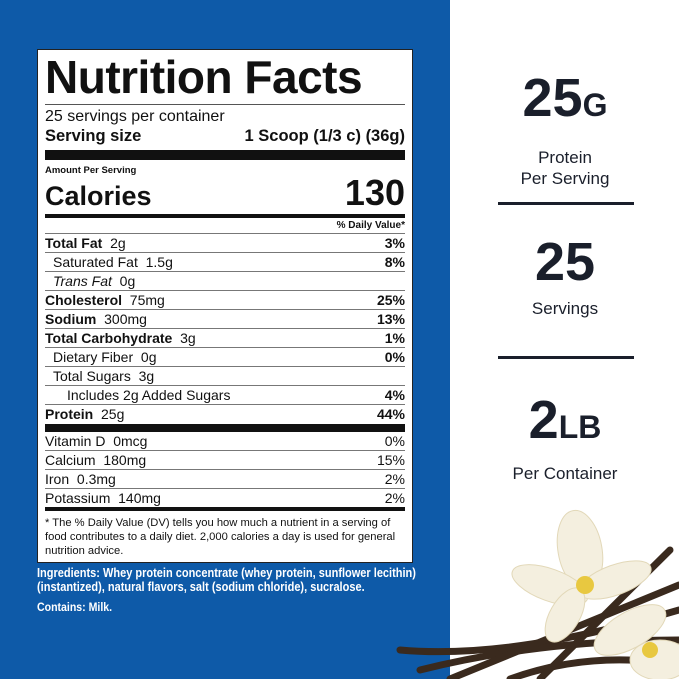  Describe the element at coordinates (96, 479) in the screenshot. I see `vitamin-amount: 0.3mg` at that location.